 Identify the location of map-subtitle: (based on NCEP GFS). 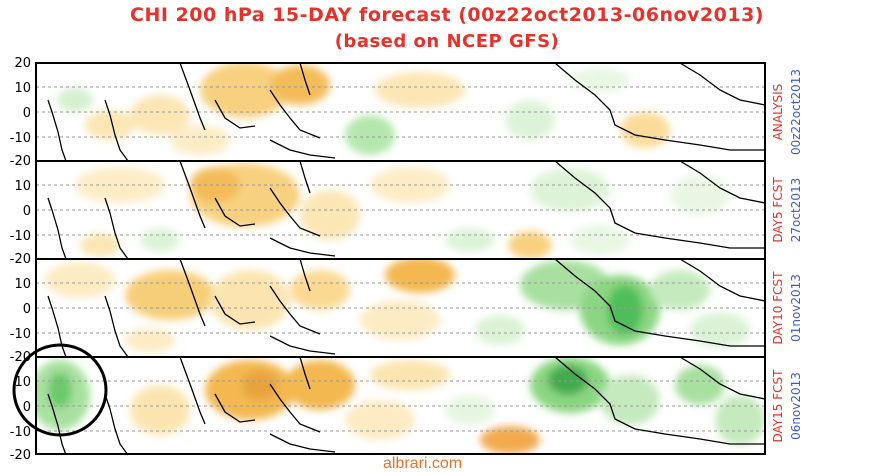
(447, 41).